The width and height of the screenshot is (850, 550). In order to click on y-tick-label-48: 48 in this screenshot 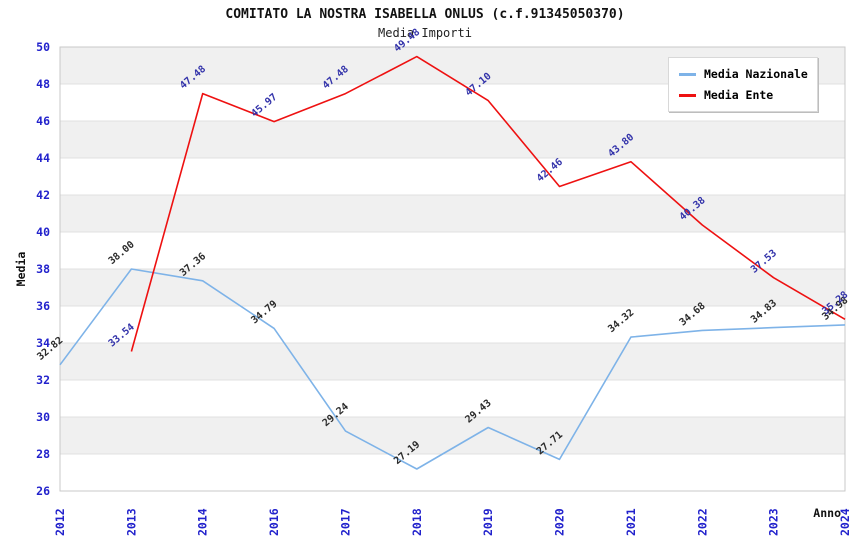, I will do `click(43, 84)`.